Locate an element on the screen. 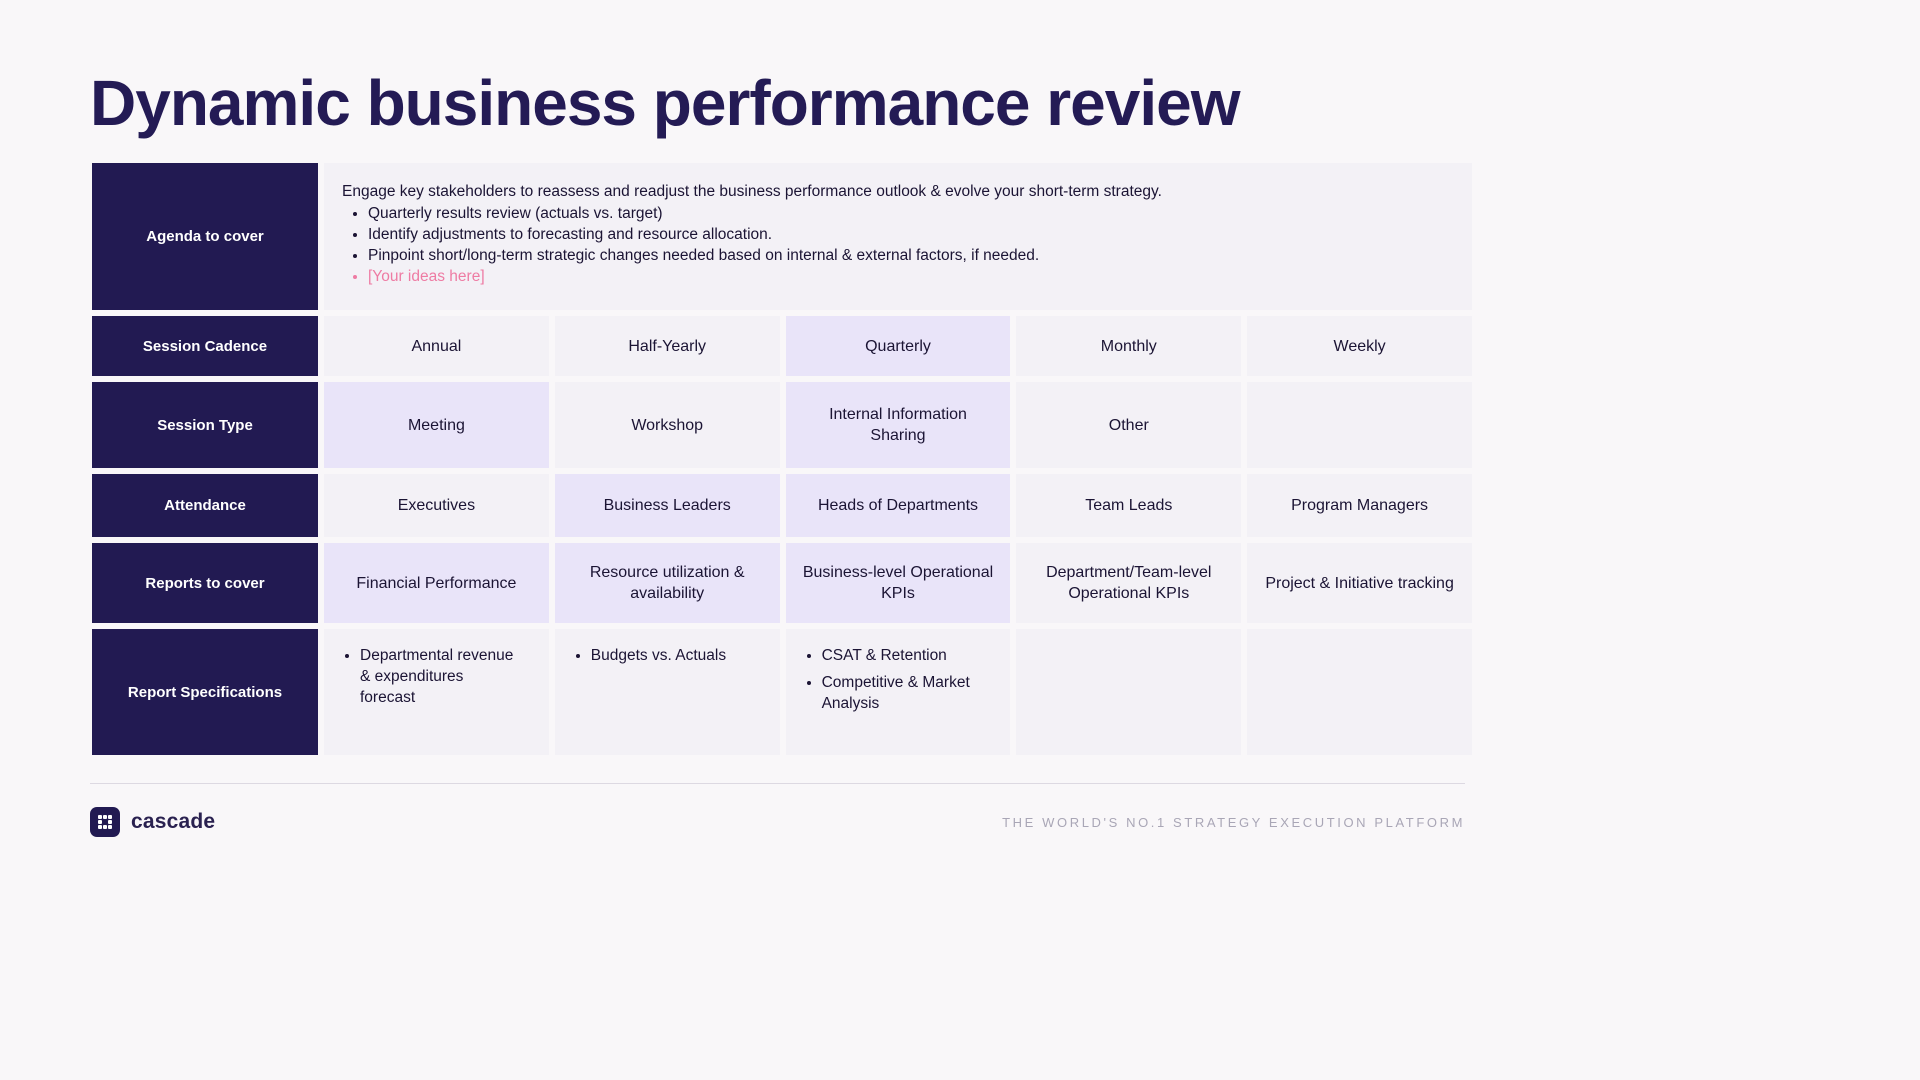 The width and height of the screenshot is (1920, 1080). table-cell: Workshop is located at coordinates (667, 425).